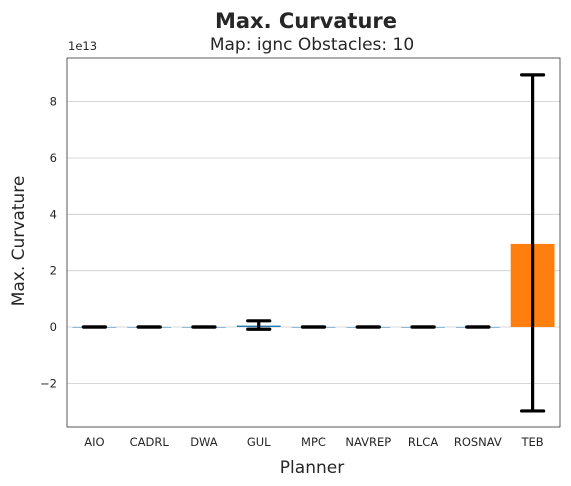 The width and height of the screenshot is (571, 486). Describe the element at coordinates (48, 383) in the screenshot. I see `y-tick-label: −2` at that location.